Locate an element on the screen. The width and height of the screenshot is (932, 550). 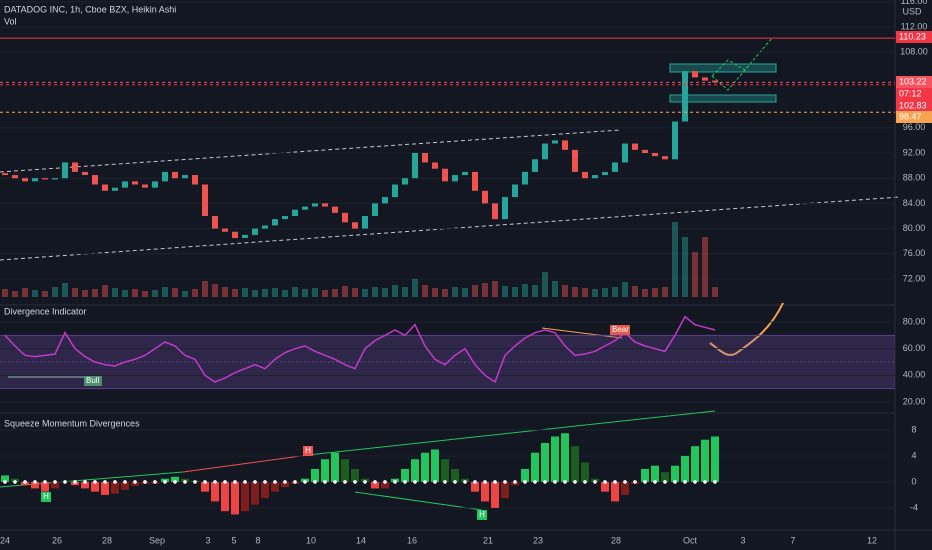
price-label: 110.23 is located at coordinates (912, 36).